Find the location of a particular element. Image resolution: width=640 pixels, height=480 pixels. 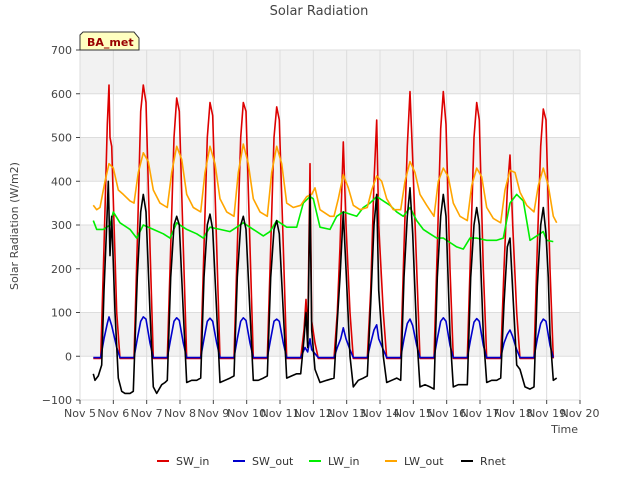

x-tick-label: Nov 19 is located at coordinates (546, 413).